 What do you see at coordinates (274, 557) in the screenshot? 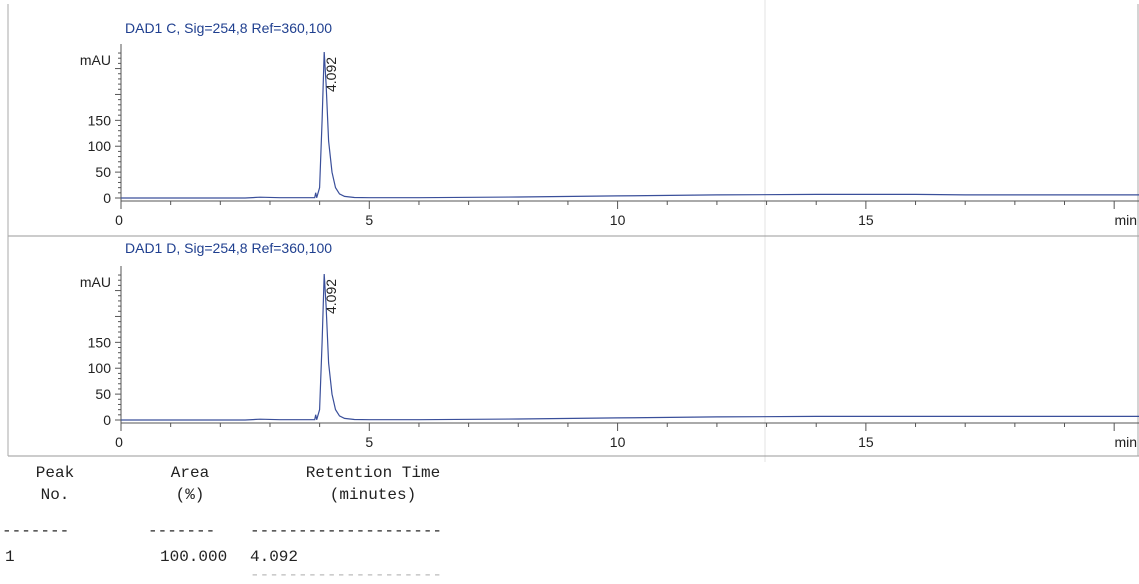
I see `row-retention-time: 4.092` at bounding box center [274, 557].